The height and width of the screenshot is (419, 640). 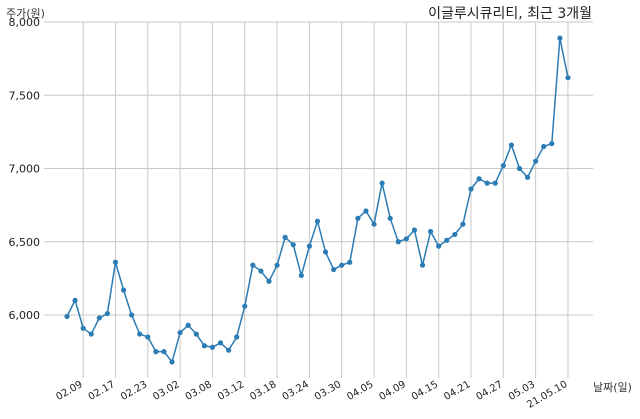 I want to click on x-tick-label: 02.17, so click(x=102, y=391).